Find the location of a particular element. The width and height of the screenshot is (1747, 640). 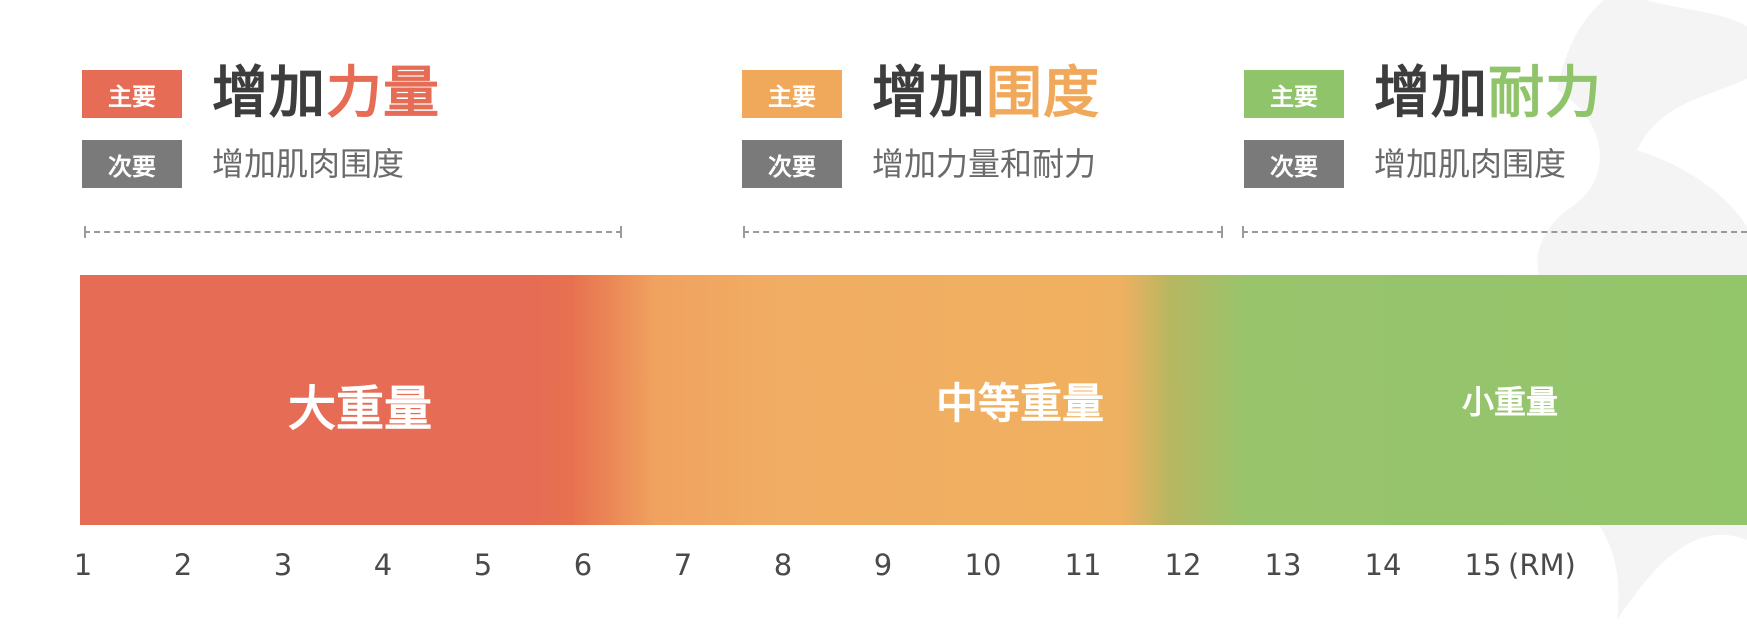

rm-scale: 1 2 3 4 5 6 7 8 9 10 11 12 13 14 15 (RM) is located at coordinates (873, 568).